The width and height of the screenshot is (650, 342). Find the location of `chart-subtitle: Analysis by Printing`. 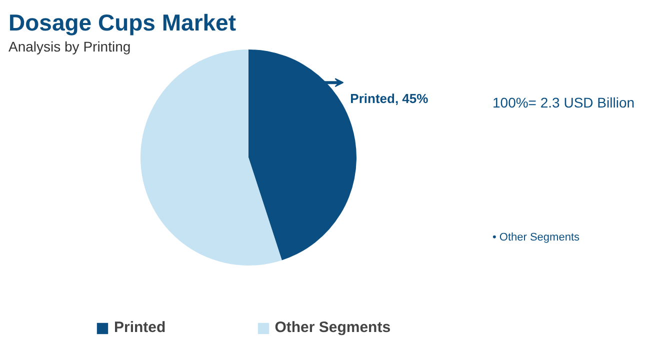

chart-subtitle: Analysis by Printing is located at coordinates (69, 46).